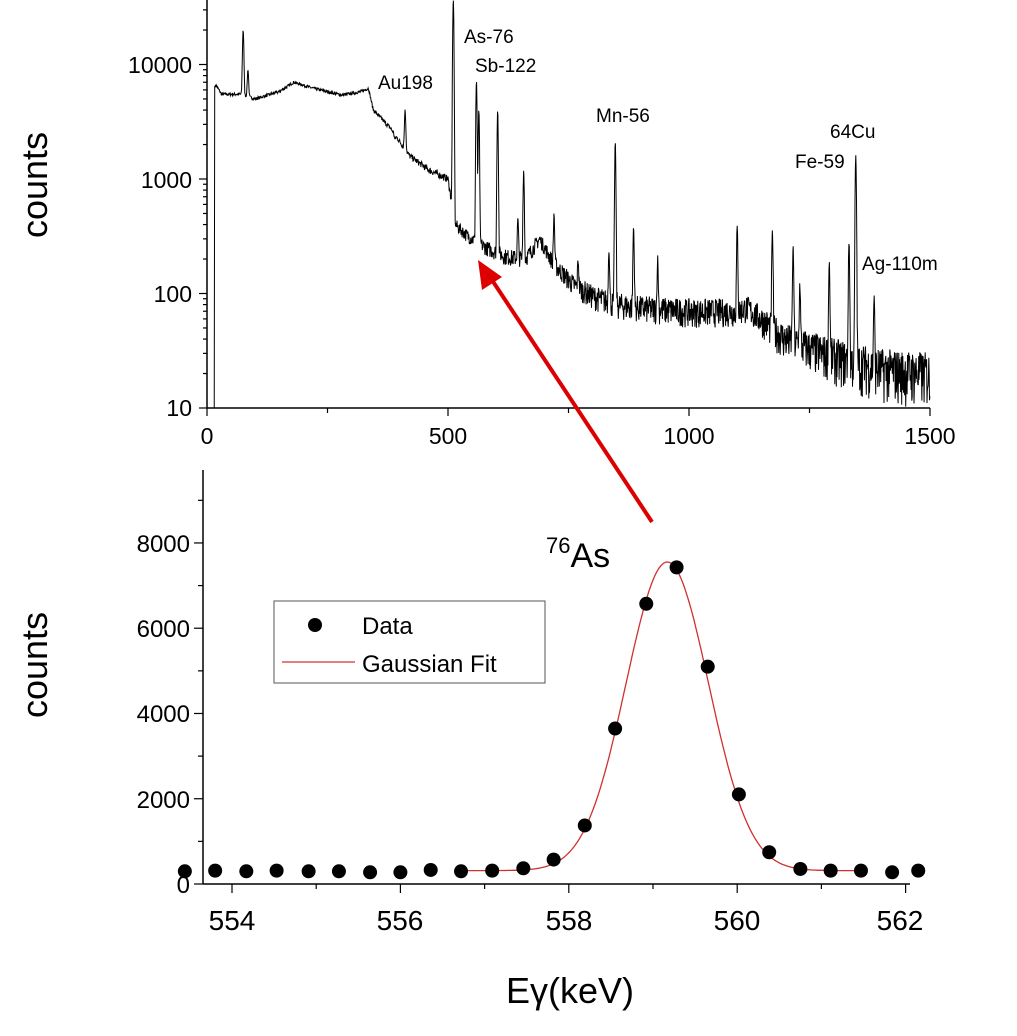  Describe the element at coordinates (179, 408) in the screenshot. I see `y-tick-label: 10` at that location.